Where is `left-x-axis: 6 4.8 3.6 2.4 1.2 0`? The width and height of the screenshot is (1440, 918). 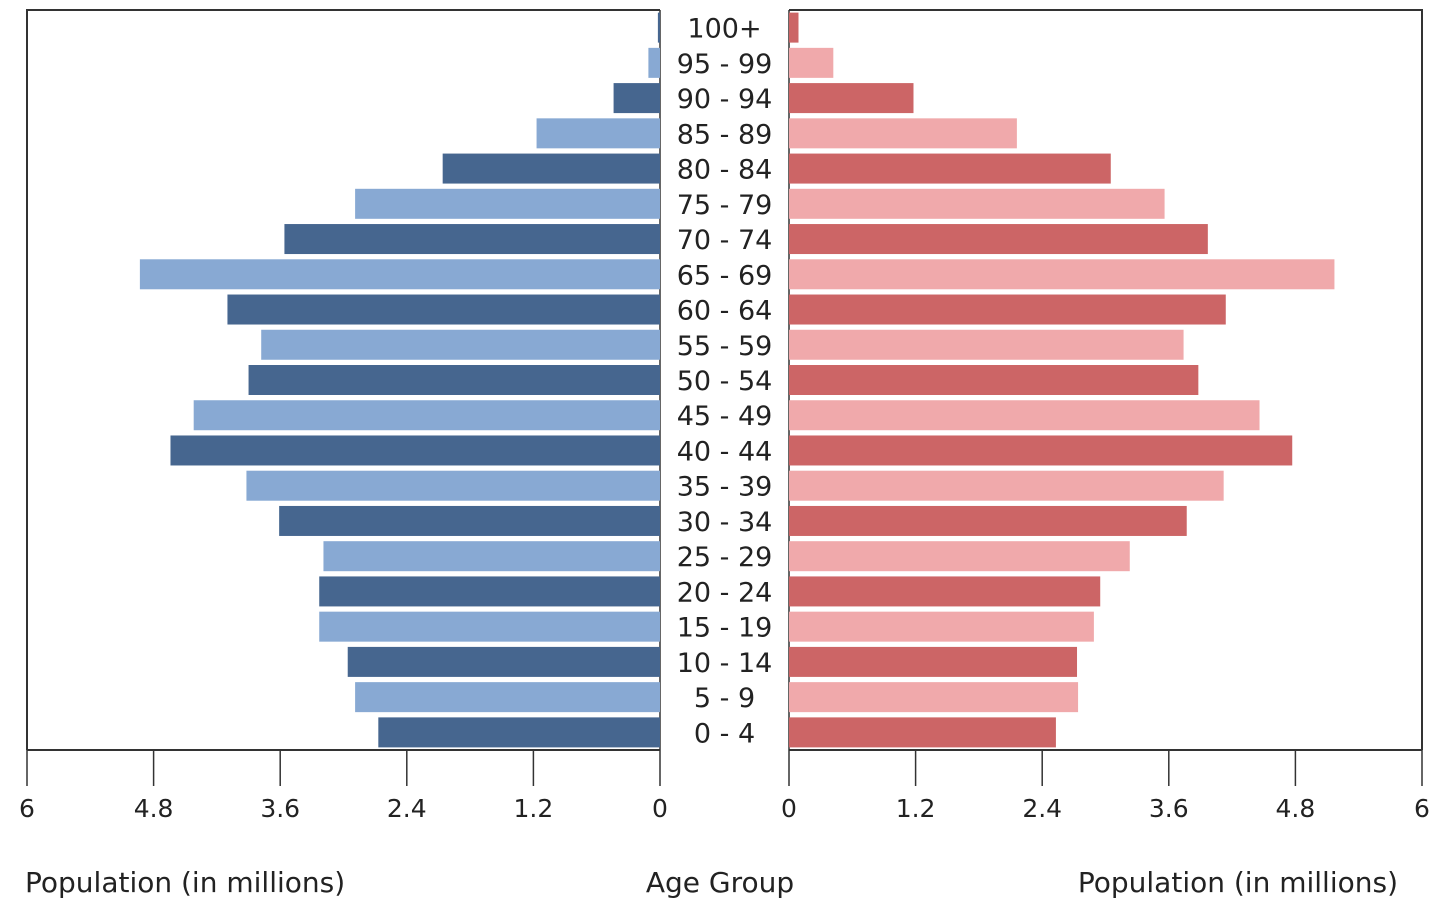
left-x-axis: 6 4.8 3.6 2.4 1.2 0 is located at coordinates (343, 786).